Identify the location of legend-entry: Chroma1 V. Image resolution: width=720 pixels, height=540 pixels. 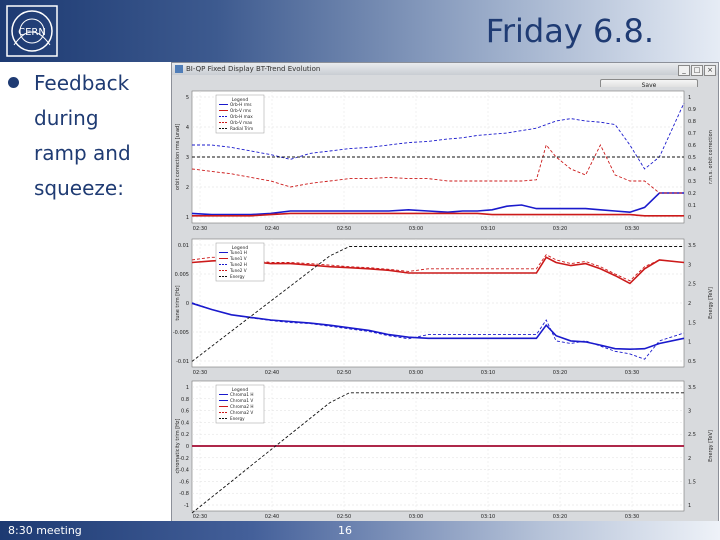
(241, 400).